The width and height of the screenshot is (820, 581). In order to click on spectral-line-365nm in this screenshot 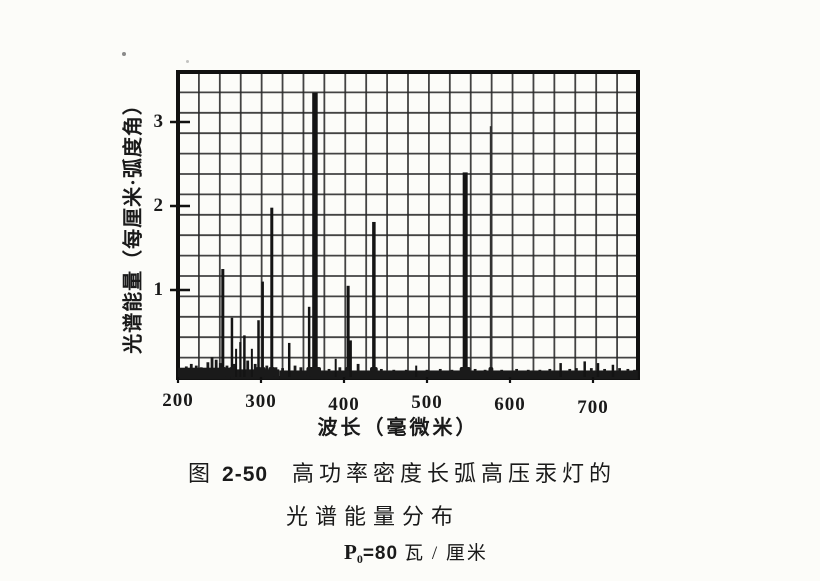, I will do `click(315, 234)`.